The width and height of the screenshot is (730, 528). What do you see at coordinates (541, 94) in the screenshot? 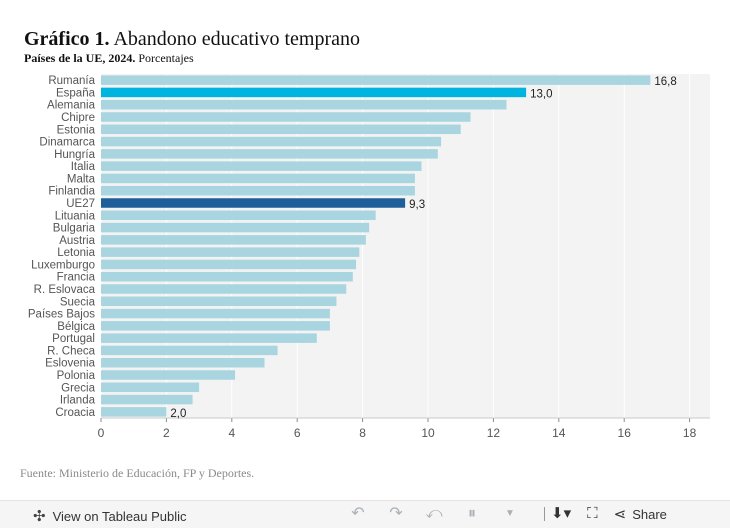
I see `data-label: 13,0` at bounding box center [541, 94].